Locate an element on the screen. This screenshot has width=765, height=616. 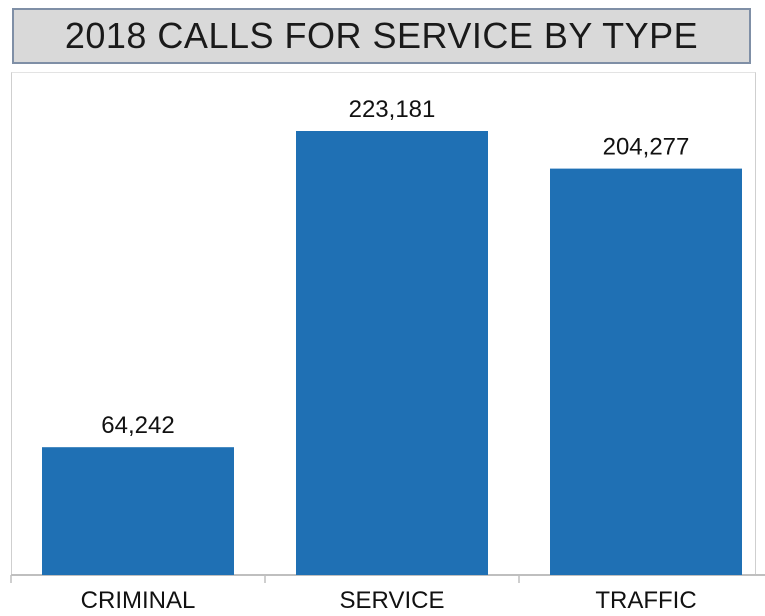
data-label-traffic: 204,277 is located at coordinates (646, 147).